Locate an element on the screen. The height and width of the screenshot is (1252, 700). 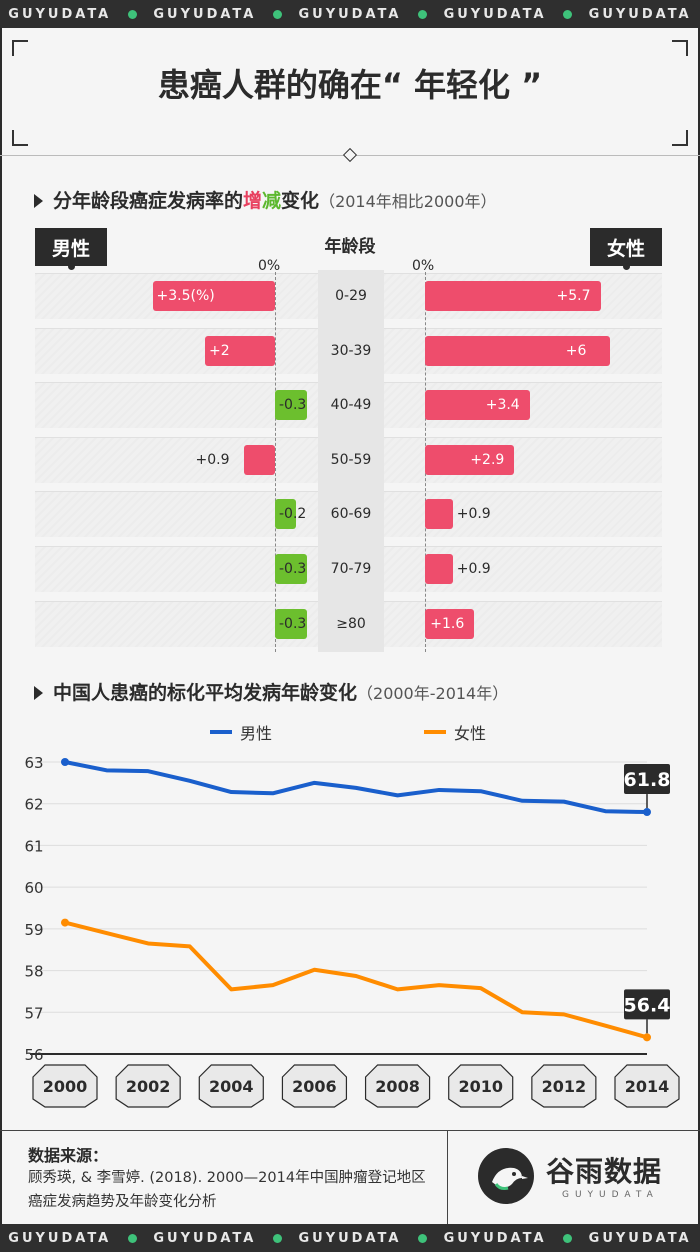
end-value-label: 61.8 is located at coordinates (647, 780).